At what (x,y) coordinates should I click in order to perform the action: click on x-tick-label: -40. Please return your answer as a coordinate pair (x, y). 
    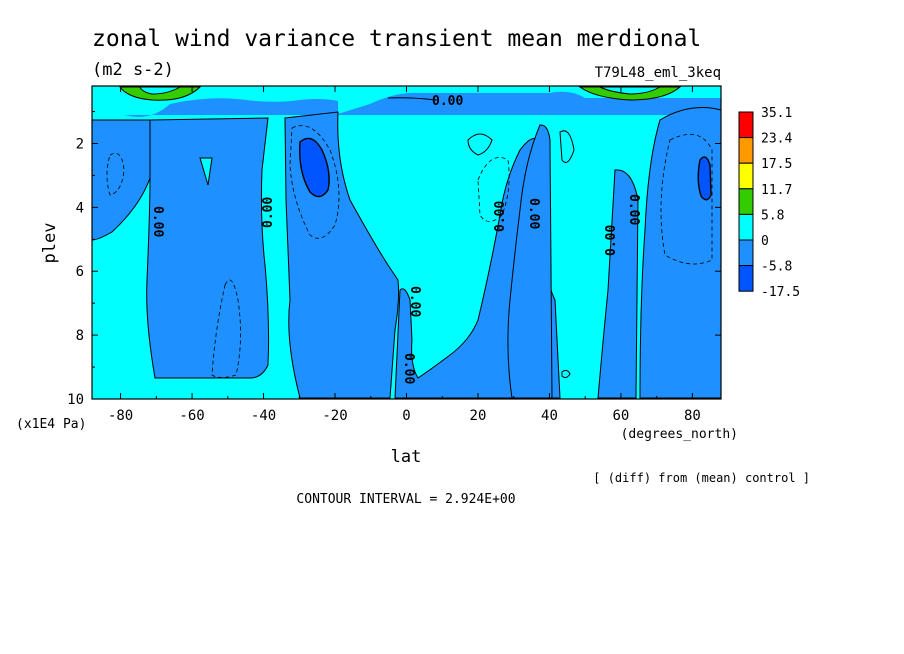
    Looking at the image, I should click on (263, 416).